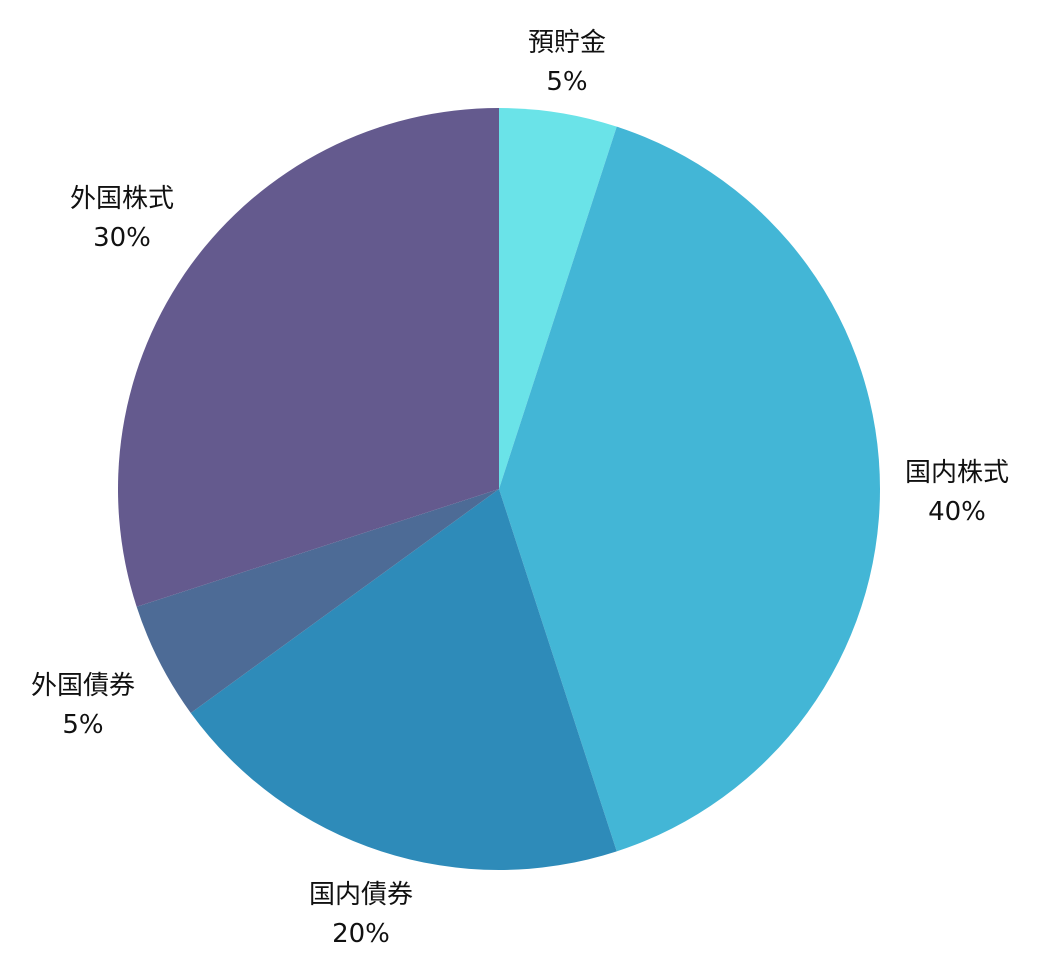 This screenshot has height=976, width=1040. Describe the element at coordinates (567, 43) in the screenshot. I see `slice-label: 預貯金` at that location.